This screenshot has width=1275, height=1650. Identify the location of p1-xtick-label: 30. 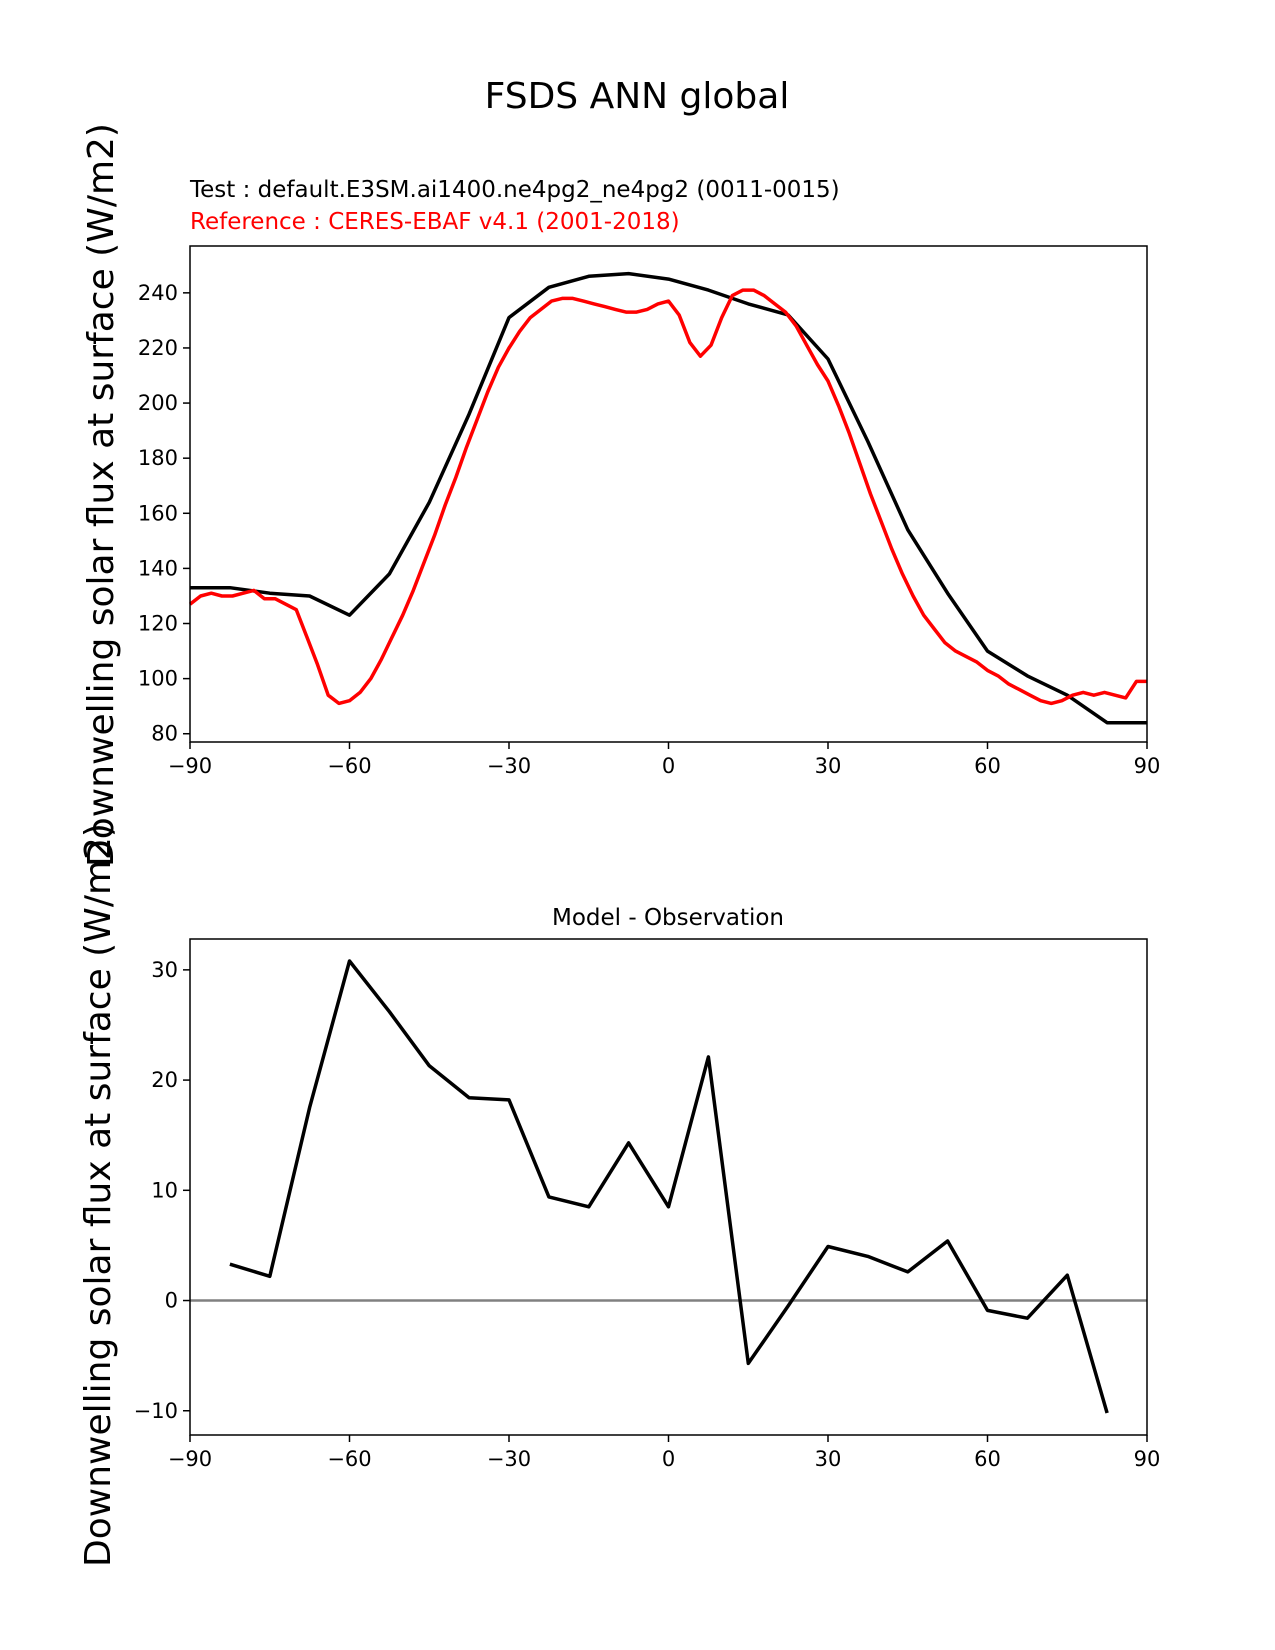
(828, 1459).